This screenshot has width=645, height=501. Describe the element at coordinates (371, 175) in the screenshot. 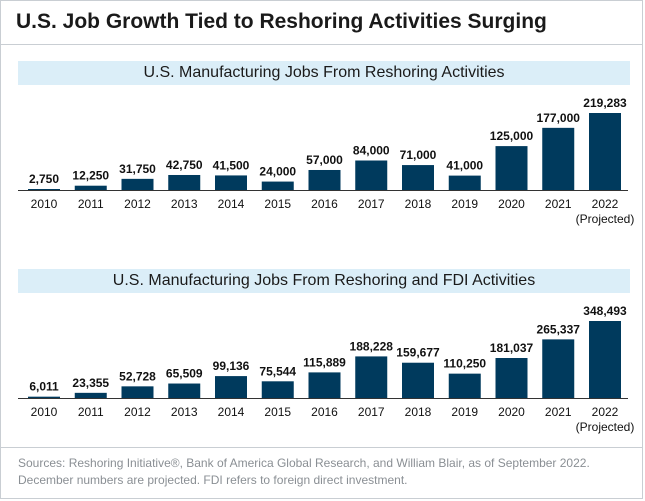

I see `chart1-bar-2017` at that location.